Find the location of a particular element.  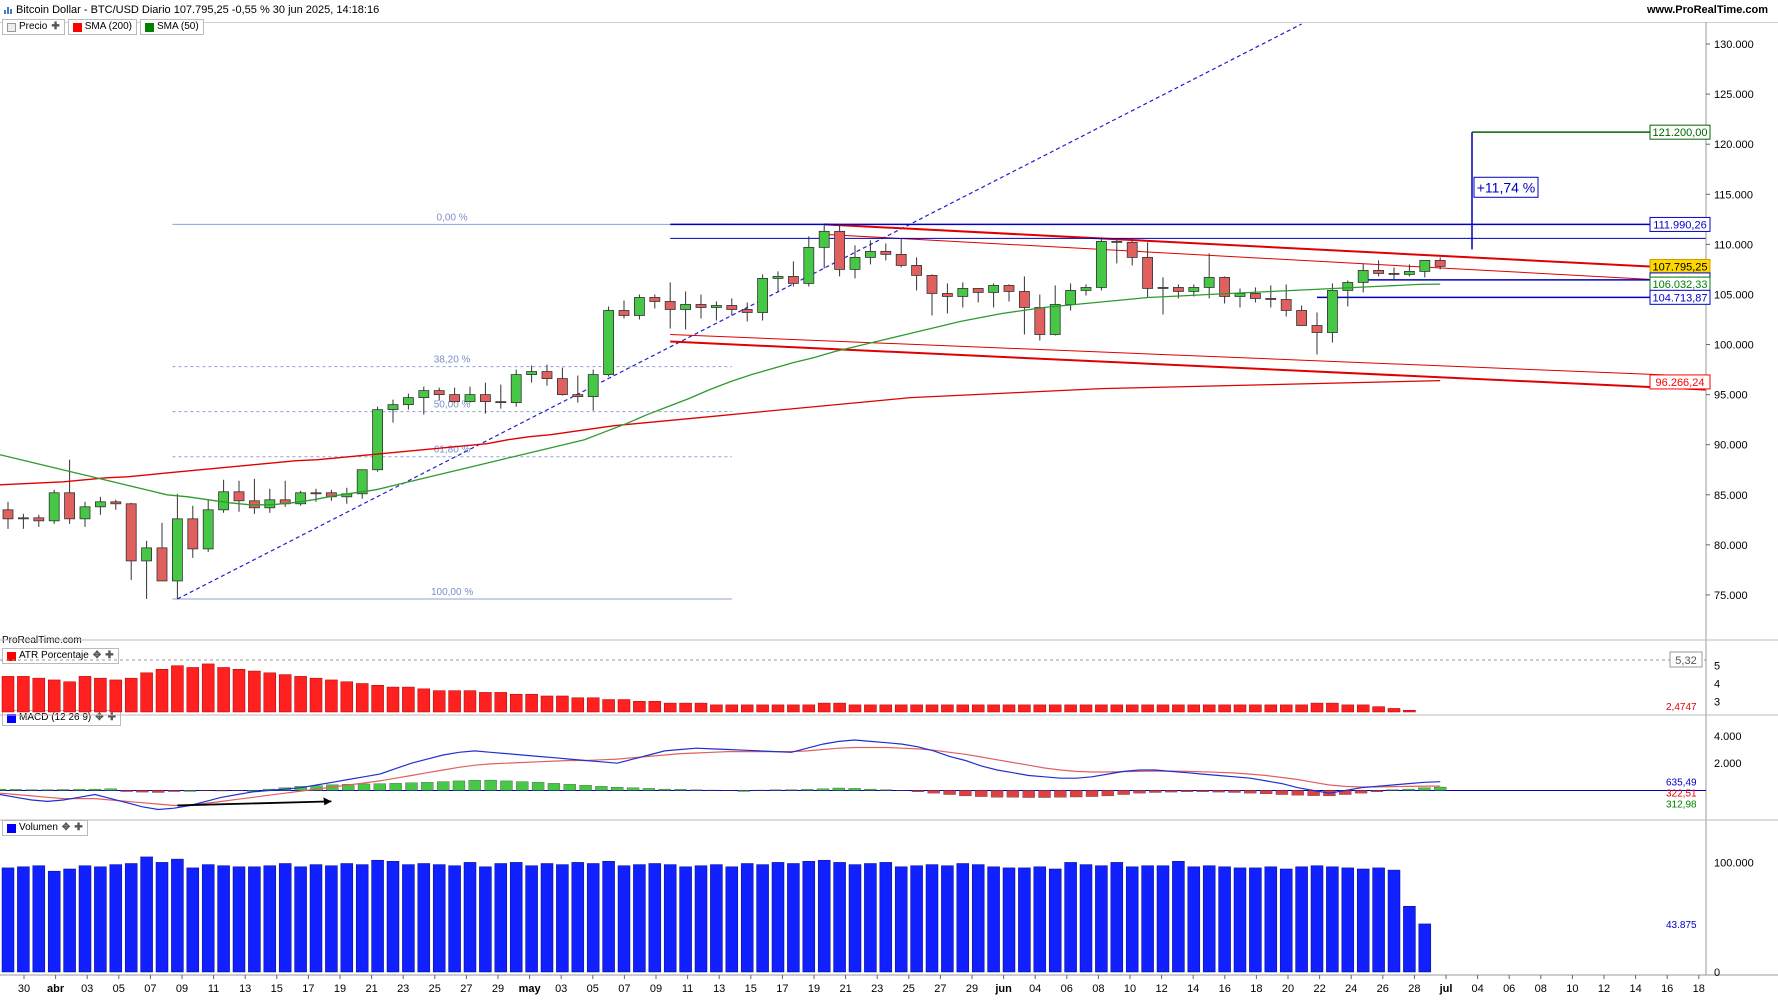

time-tick-label: 30 is located at coordinates (24, 989).